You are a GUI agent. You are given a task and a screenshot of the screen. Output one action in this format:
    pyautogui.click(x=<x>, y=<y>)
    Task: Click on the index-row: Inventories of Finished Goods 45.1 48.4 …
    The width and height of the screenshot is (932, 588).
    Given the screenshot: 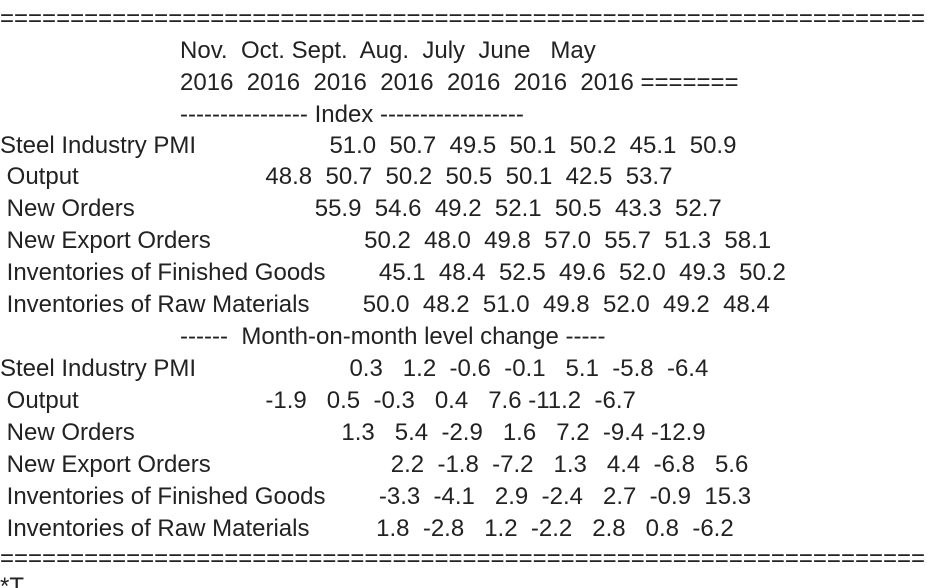 What is the action you would take?
    pyautogui.click(x=393, y=272)
    